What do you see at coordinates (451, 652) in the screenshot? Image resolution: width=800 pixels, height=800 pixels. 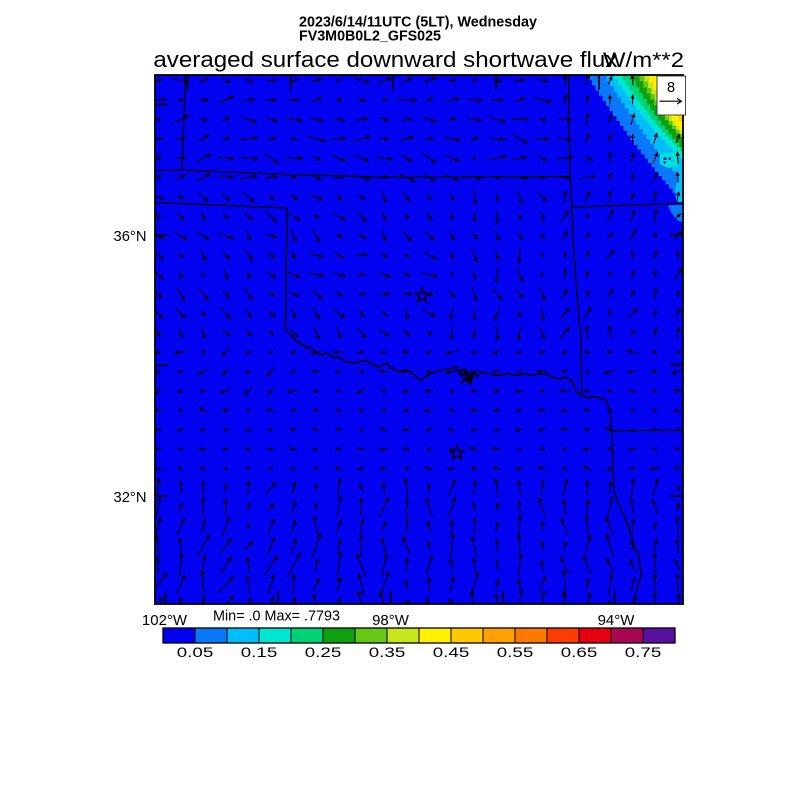 I see `svg-text: 0.45` at bounding box center [451, 652].